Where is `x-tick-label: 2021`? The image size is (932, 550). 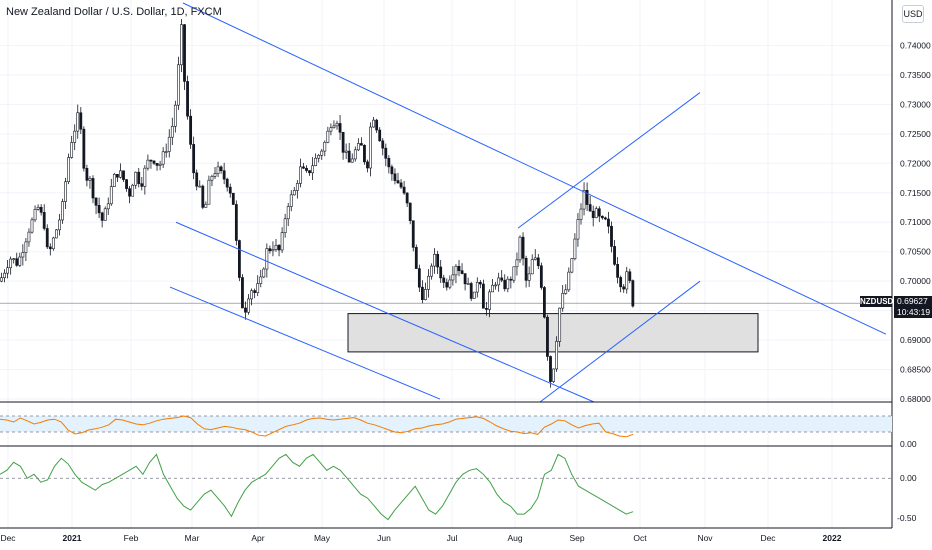 x-tick-label: 2021 is located at coordinates (72, 538).